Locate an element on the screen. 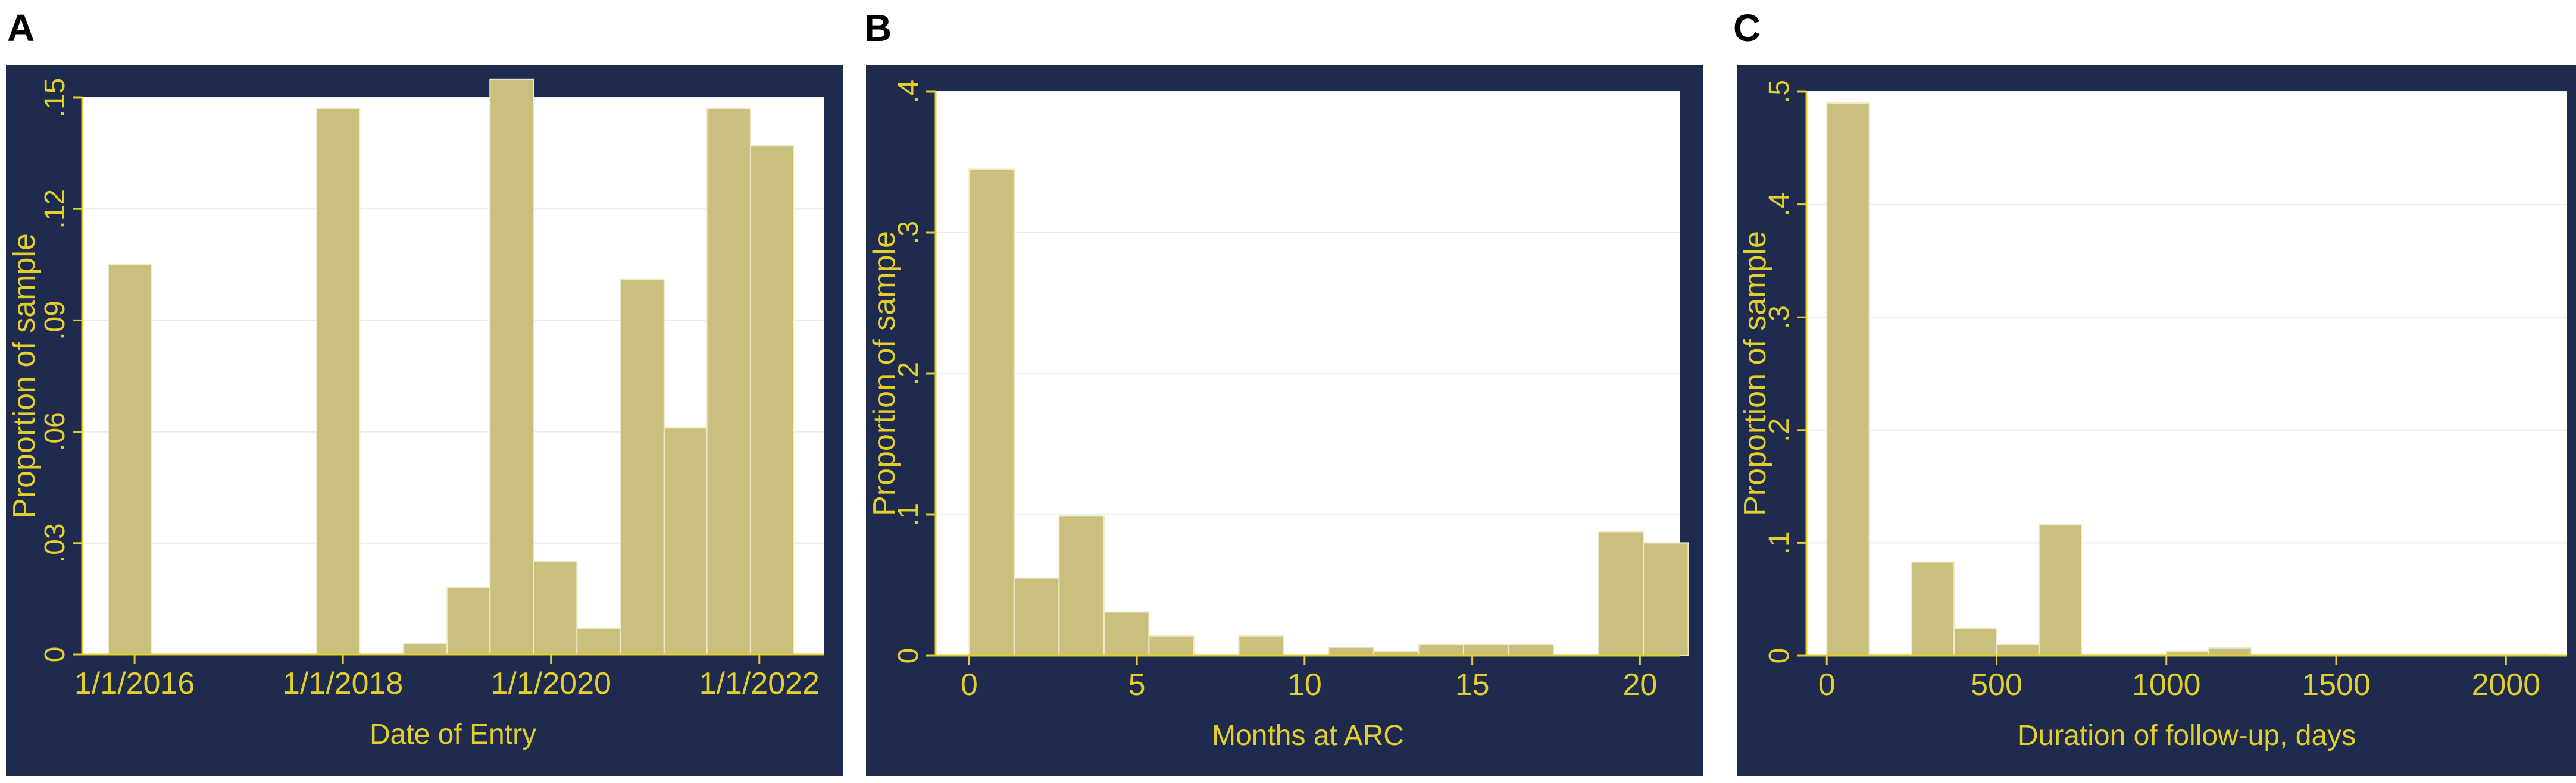 The height and width of the screenshot is (783, 2576). x-axis-title: Months at ARC is located at coordinates (1308, 735).